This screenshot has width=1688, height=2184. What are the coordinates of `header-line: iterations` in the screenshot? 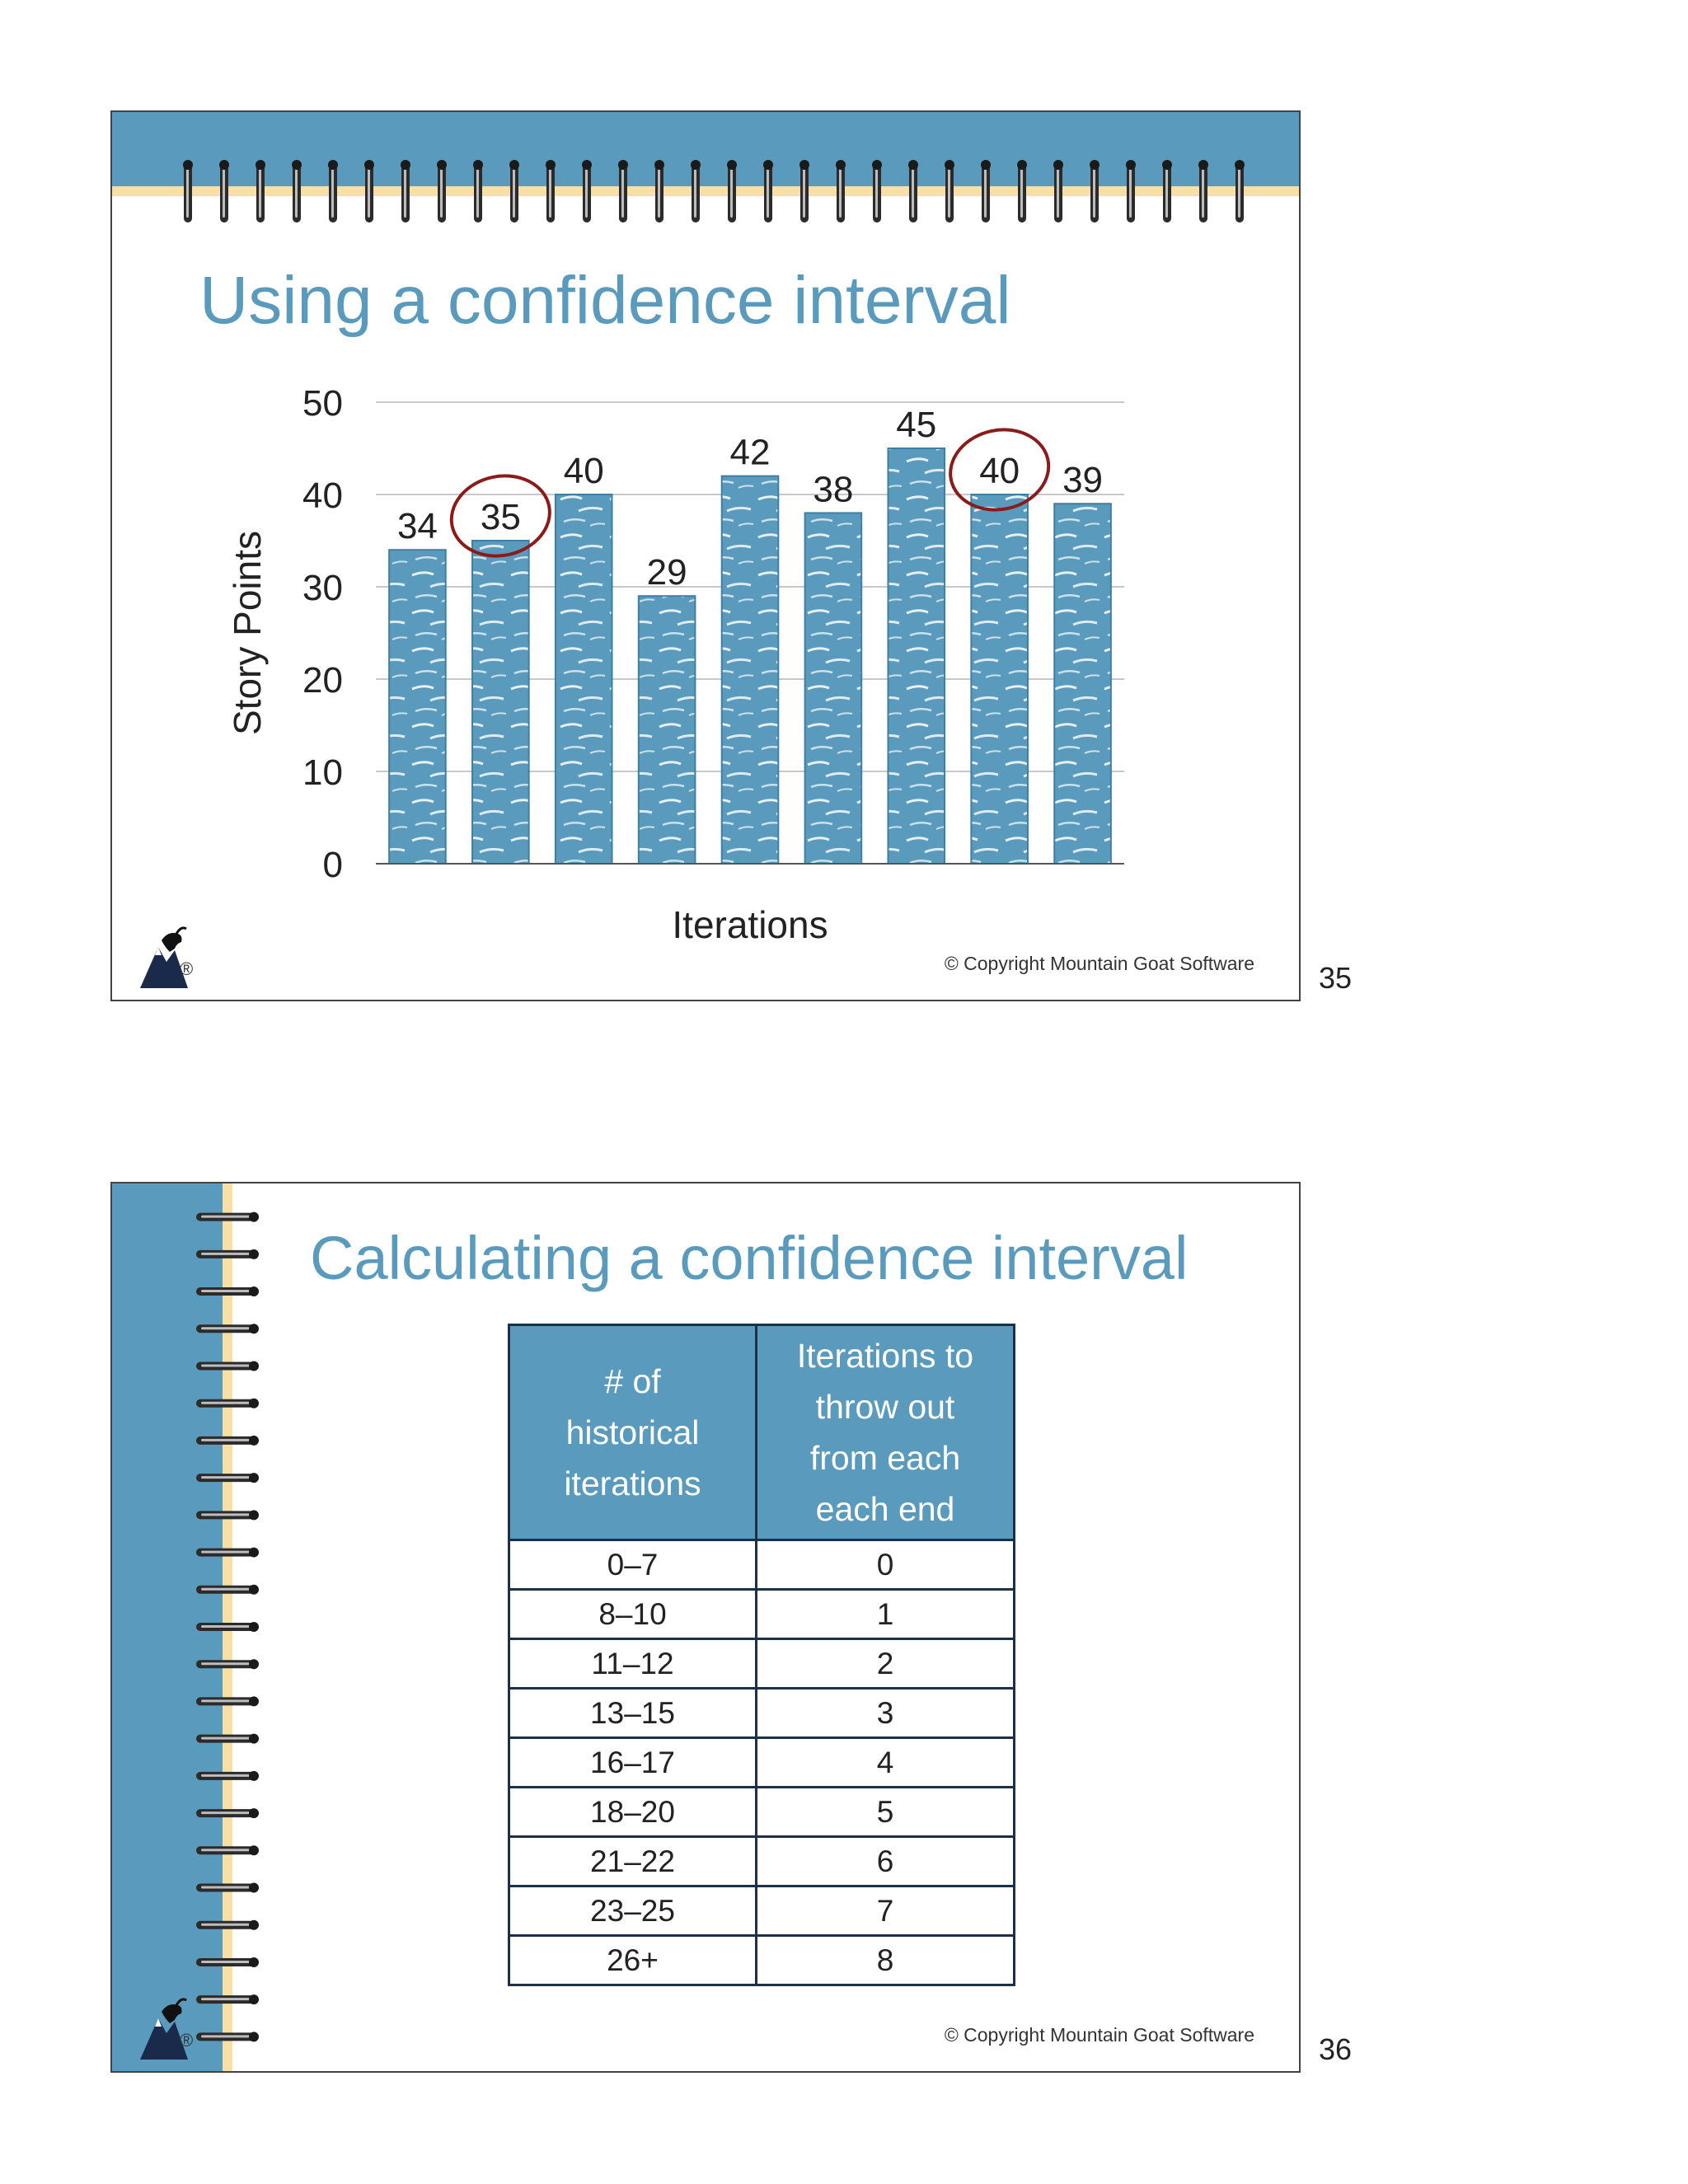 It's located at (633, 1483).